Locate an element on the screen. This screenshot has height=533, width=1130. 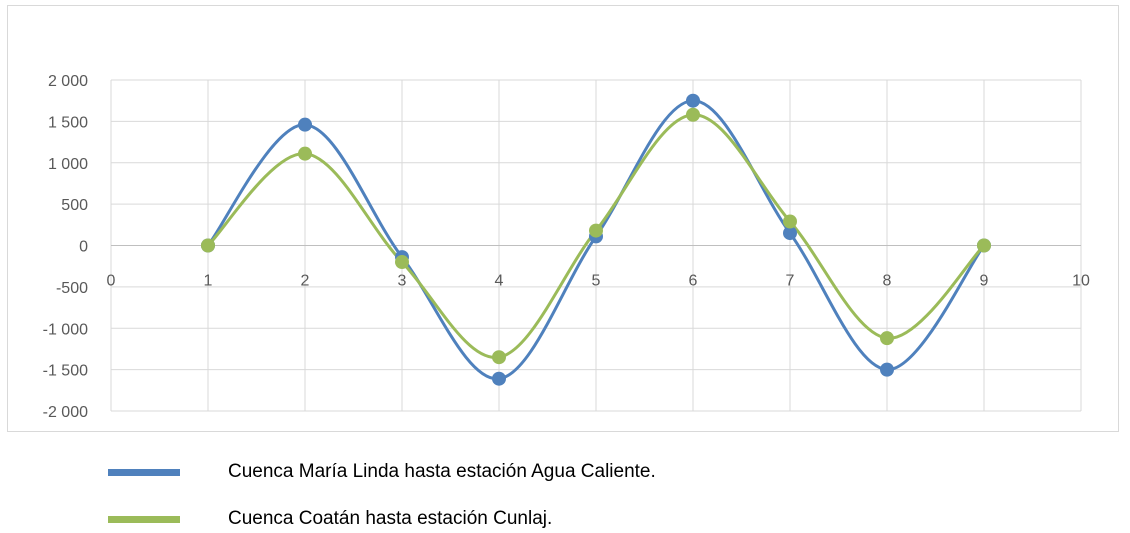
x-tick-label: 4 is located at coordinates (499, 281).